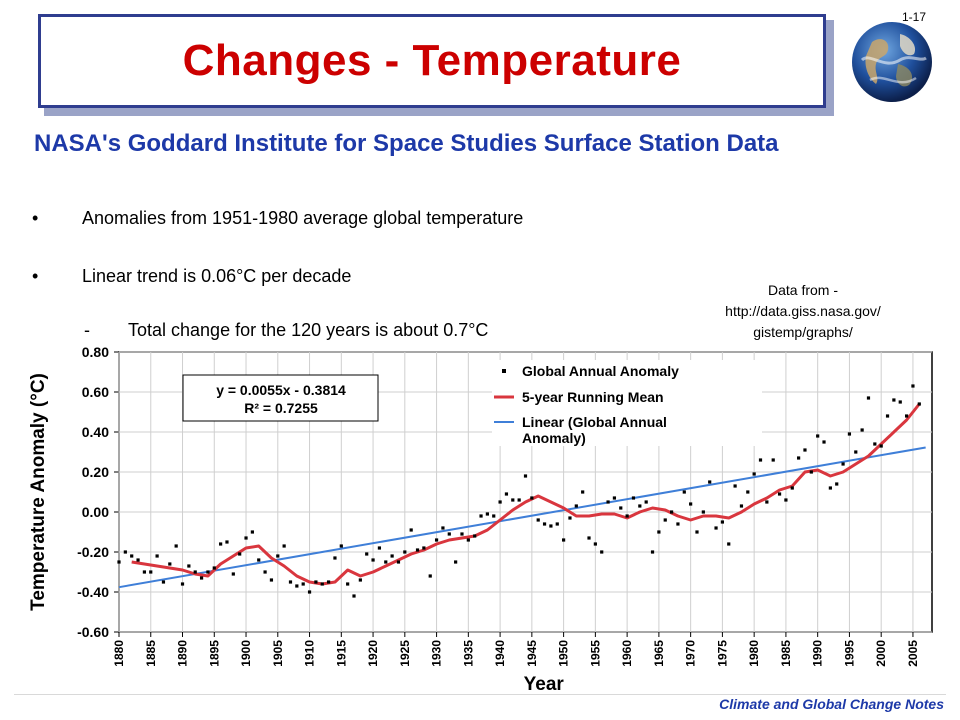 The height and width of the screenshot is (720, 960). Describe the element at coordinates (849, 653) in the screenshot. I see `x-tick-label: 1995` at that location.